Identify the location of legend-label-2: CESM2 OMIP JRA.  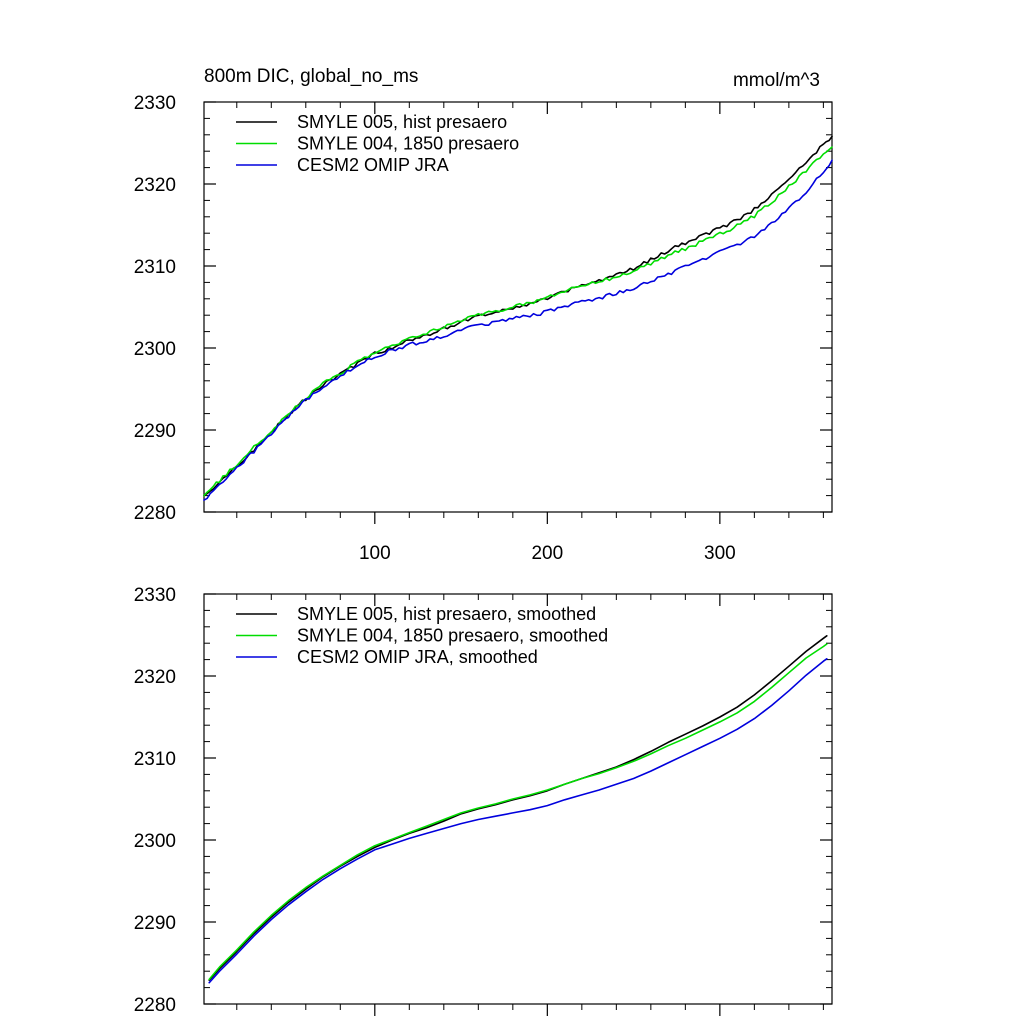
(373, 165).